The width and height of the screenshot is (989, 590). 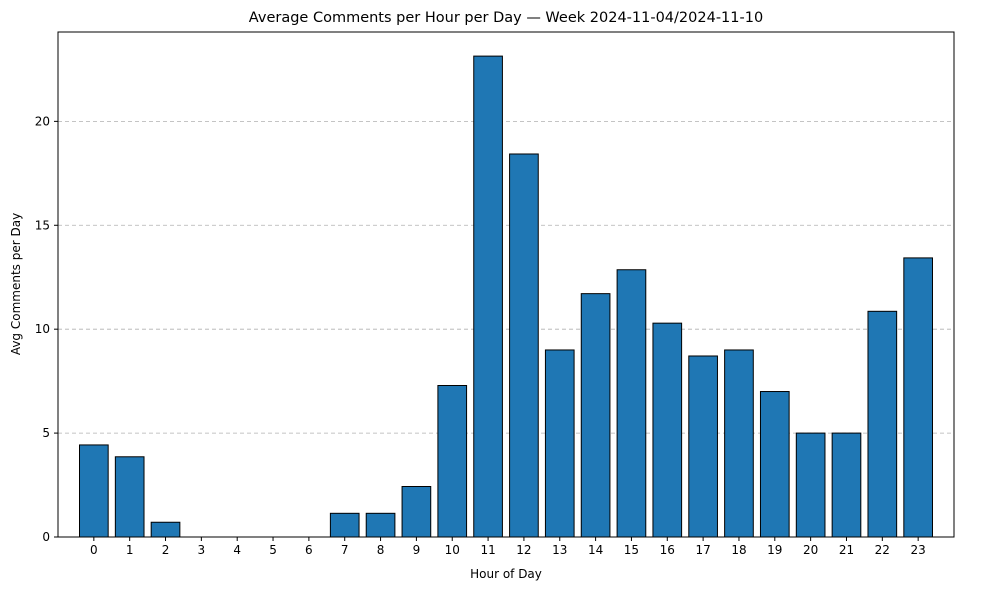 I want to click on x-tick-label: 1, so click(x=130, y=550).